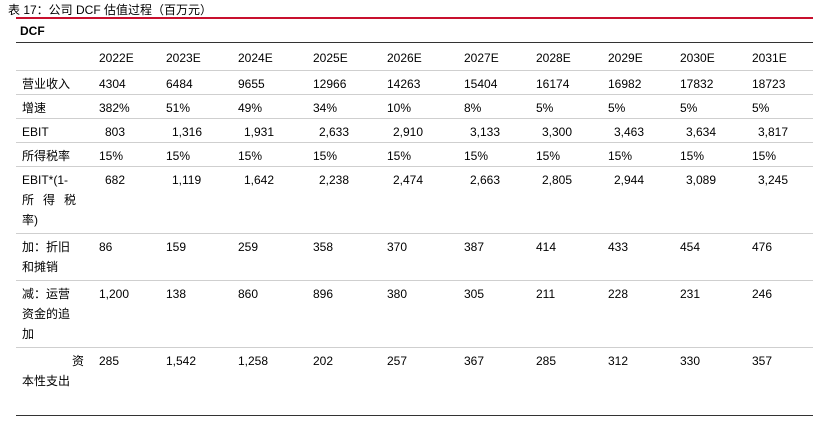 This screenshot has height=422, width=815. What do you see at coordinates (618, 360) in the screenshot?
I see `cell-value: 312` at bounding box center [618, 360].